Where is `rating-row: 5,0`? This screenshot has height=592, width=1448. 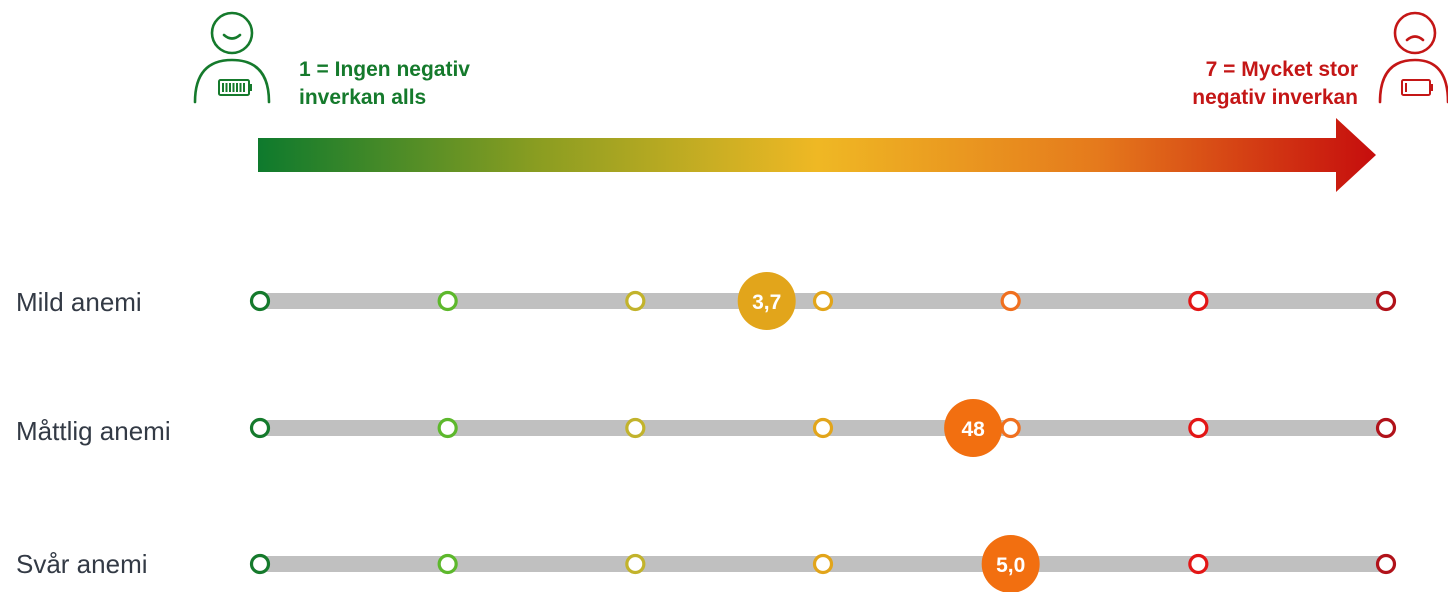 rating-row: 5,0 is located at coordinates (823, 563).